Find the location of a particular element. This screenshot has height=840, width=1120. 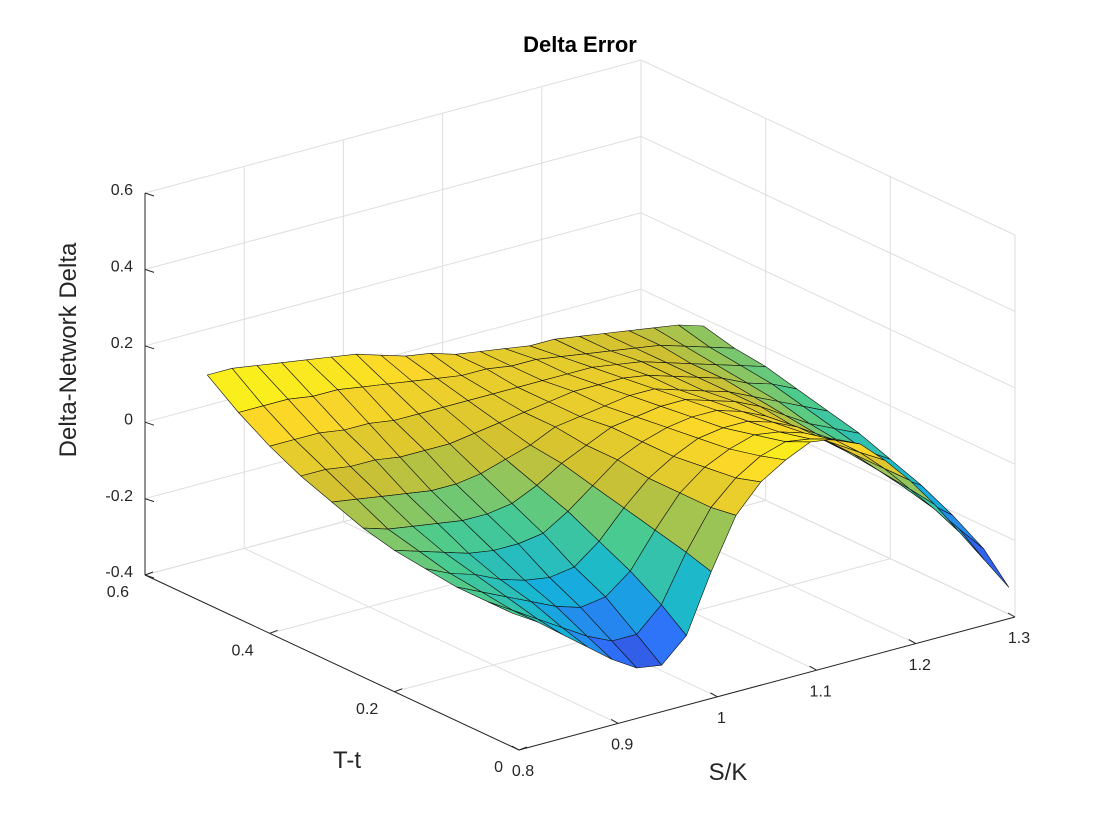

x-tick-label: 1.2 is located at coordinates (920, 665).